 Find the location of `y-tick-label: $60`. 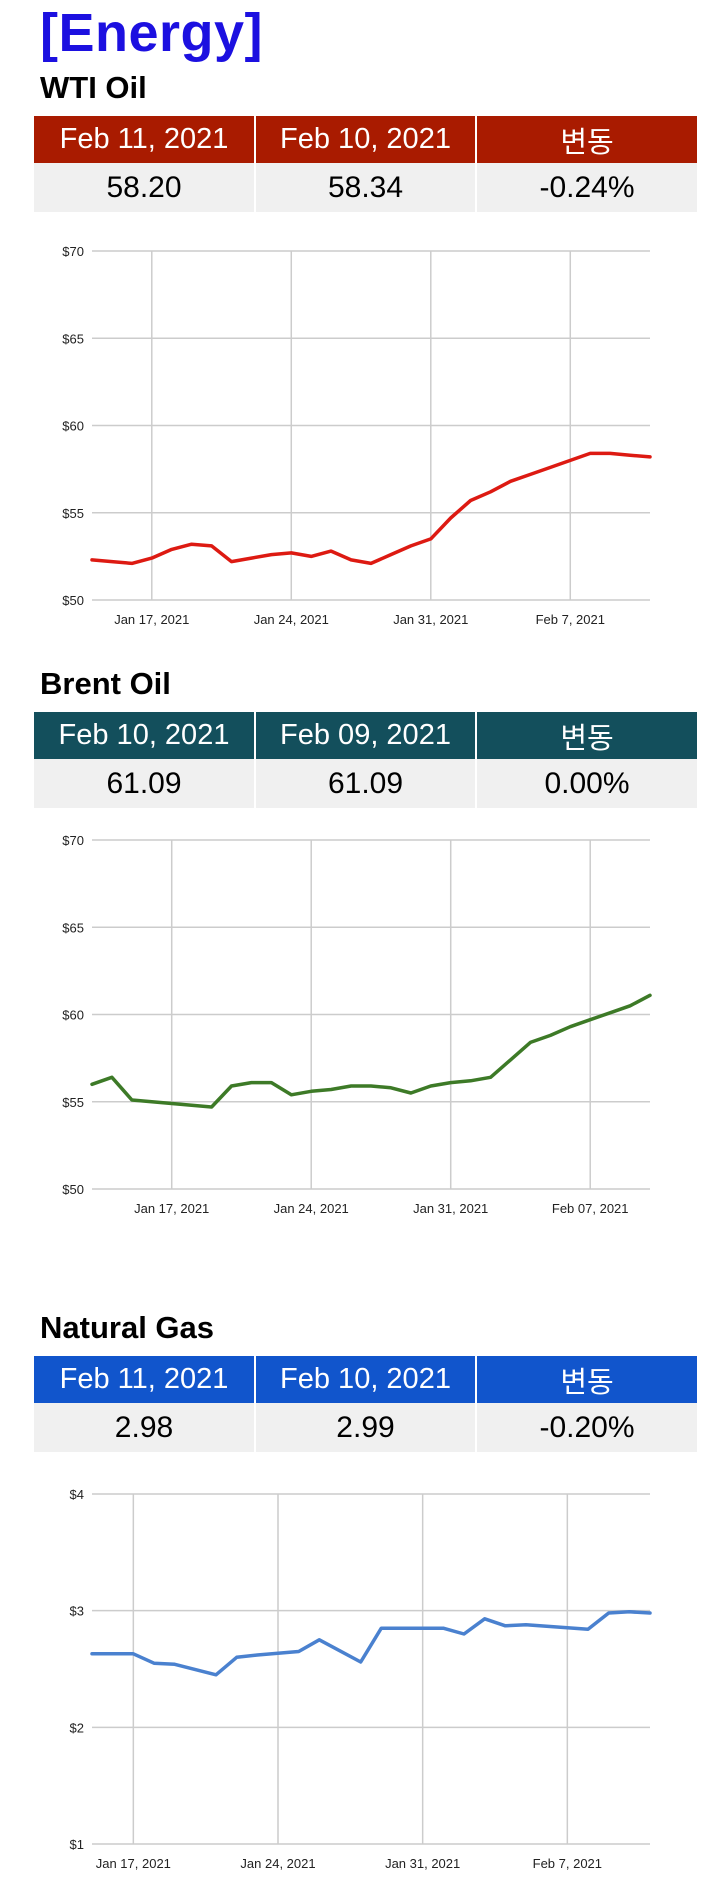

y-tick-label: $60 is located at coordinates (73, 426).